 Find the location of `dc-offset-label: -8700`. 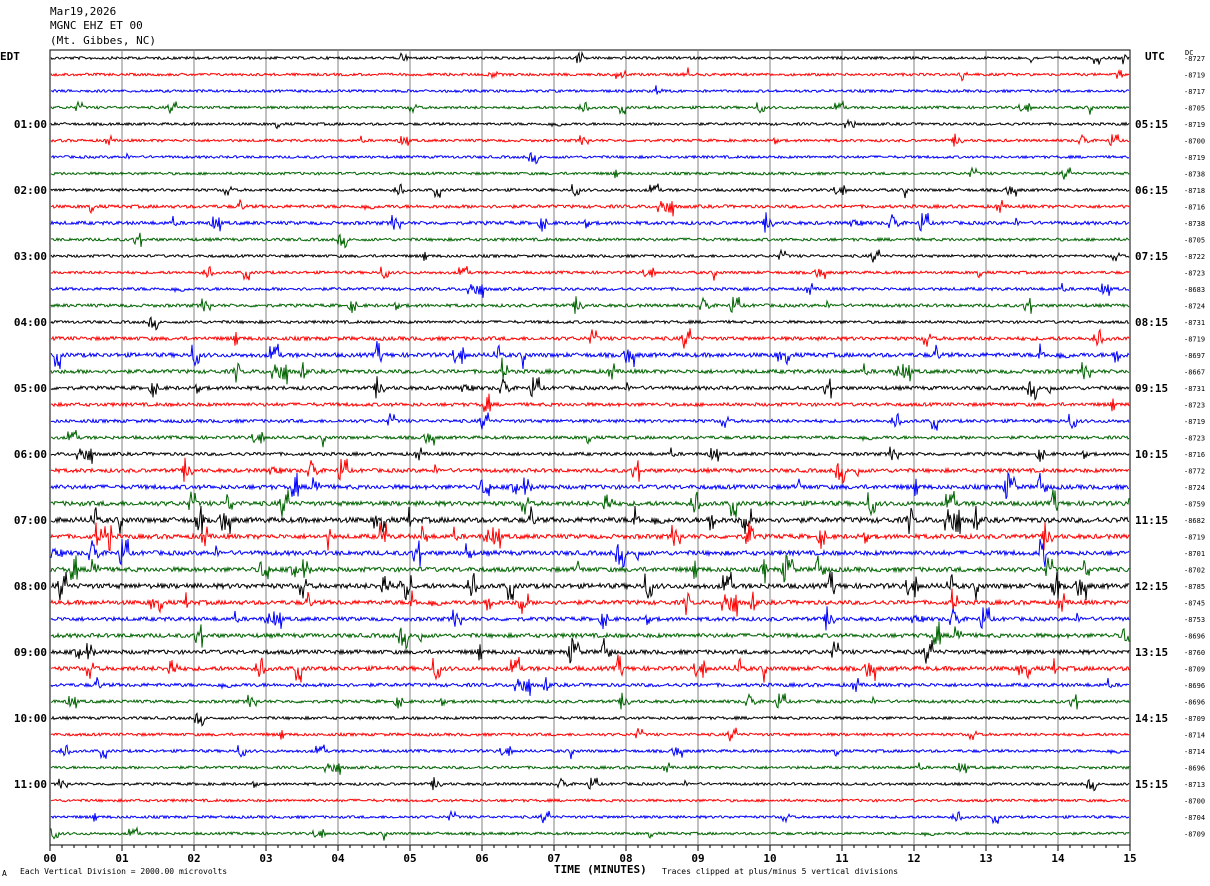

dc-offset-label: -8700 is located at coordinates (1194, 802).